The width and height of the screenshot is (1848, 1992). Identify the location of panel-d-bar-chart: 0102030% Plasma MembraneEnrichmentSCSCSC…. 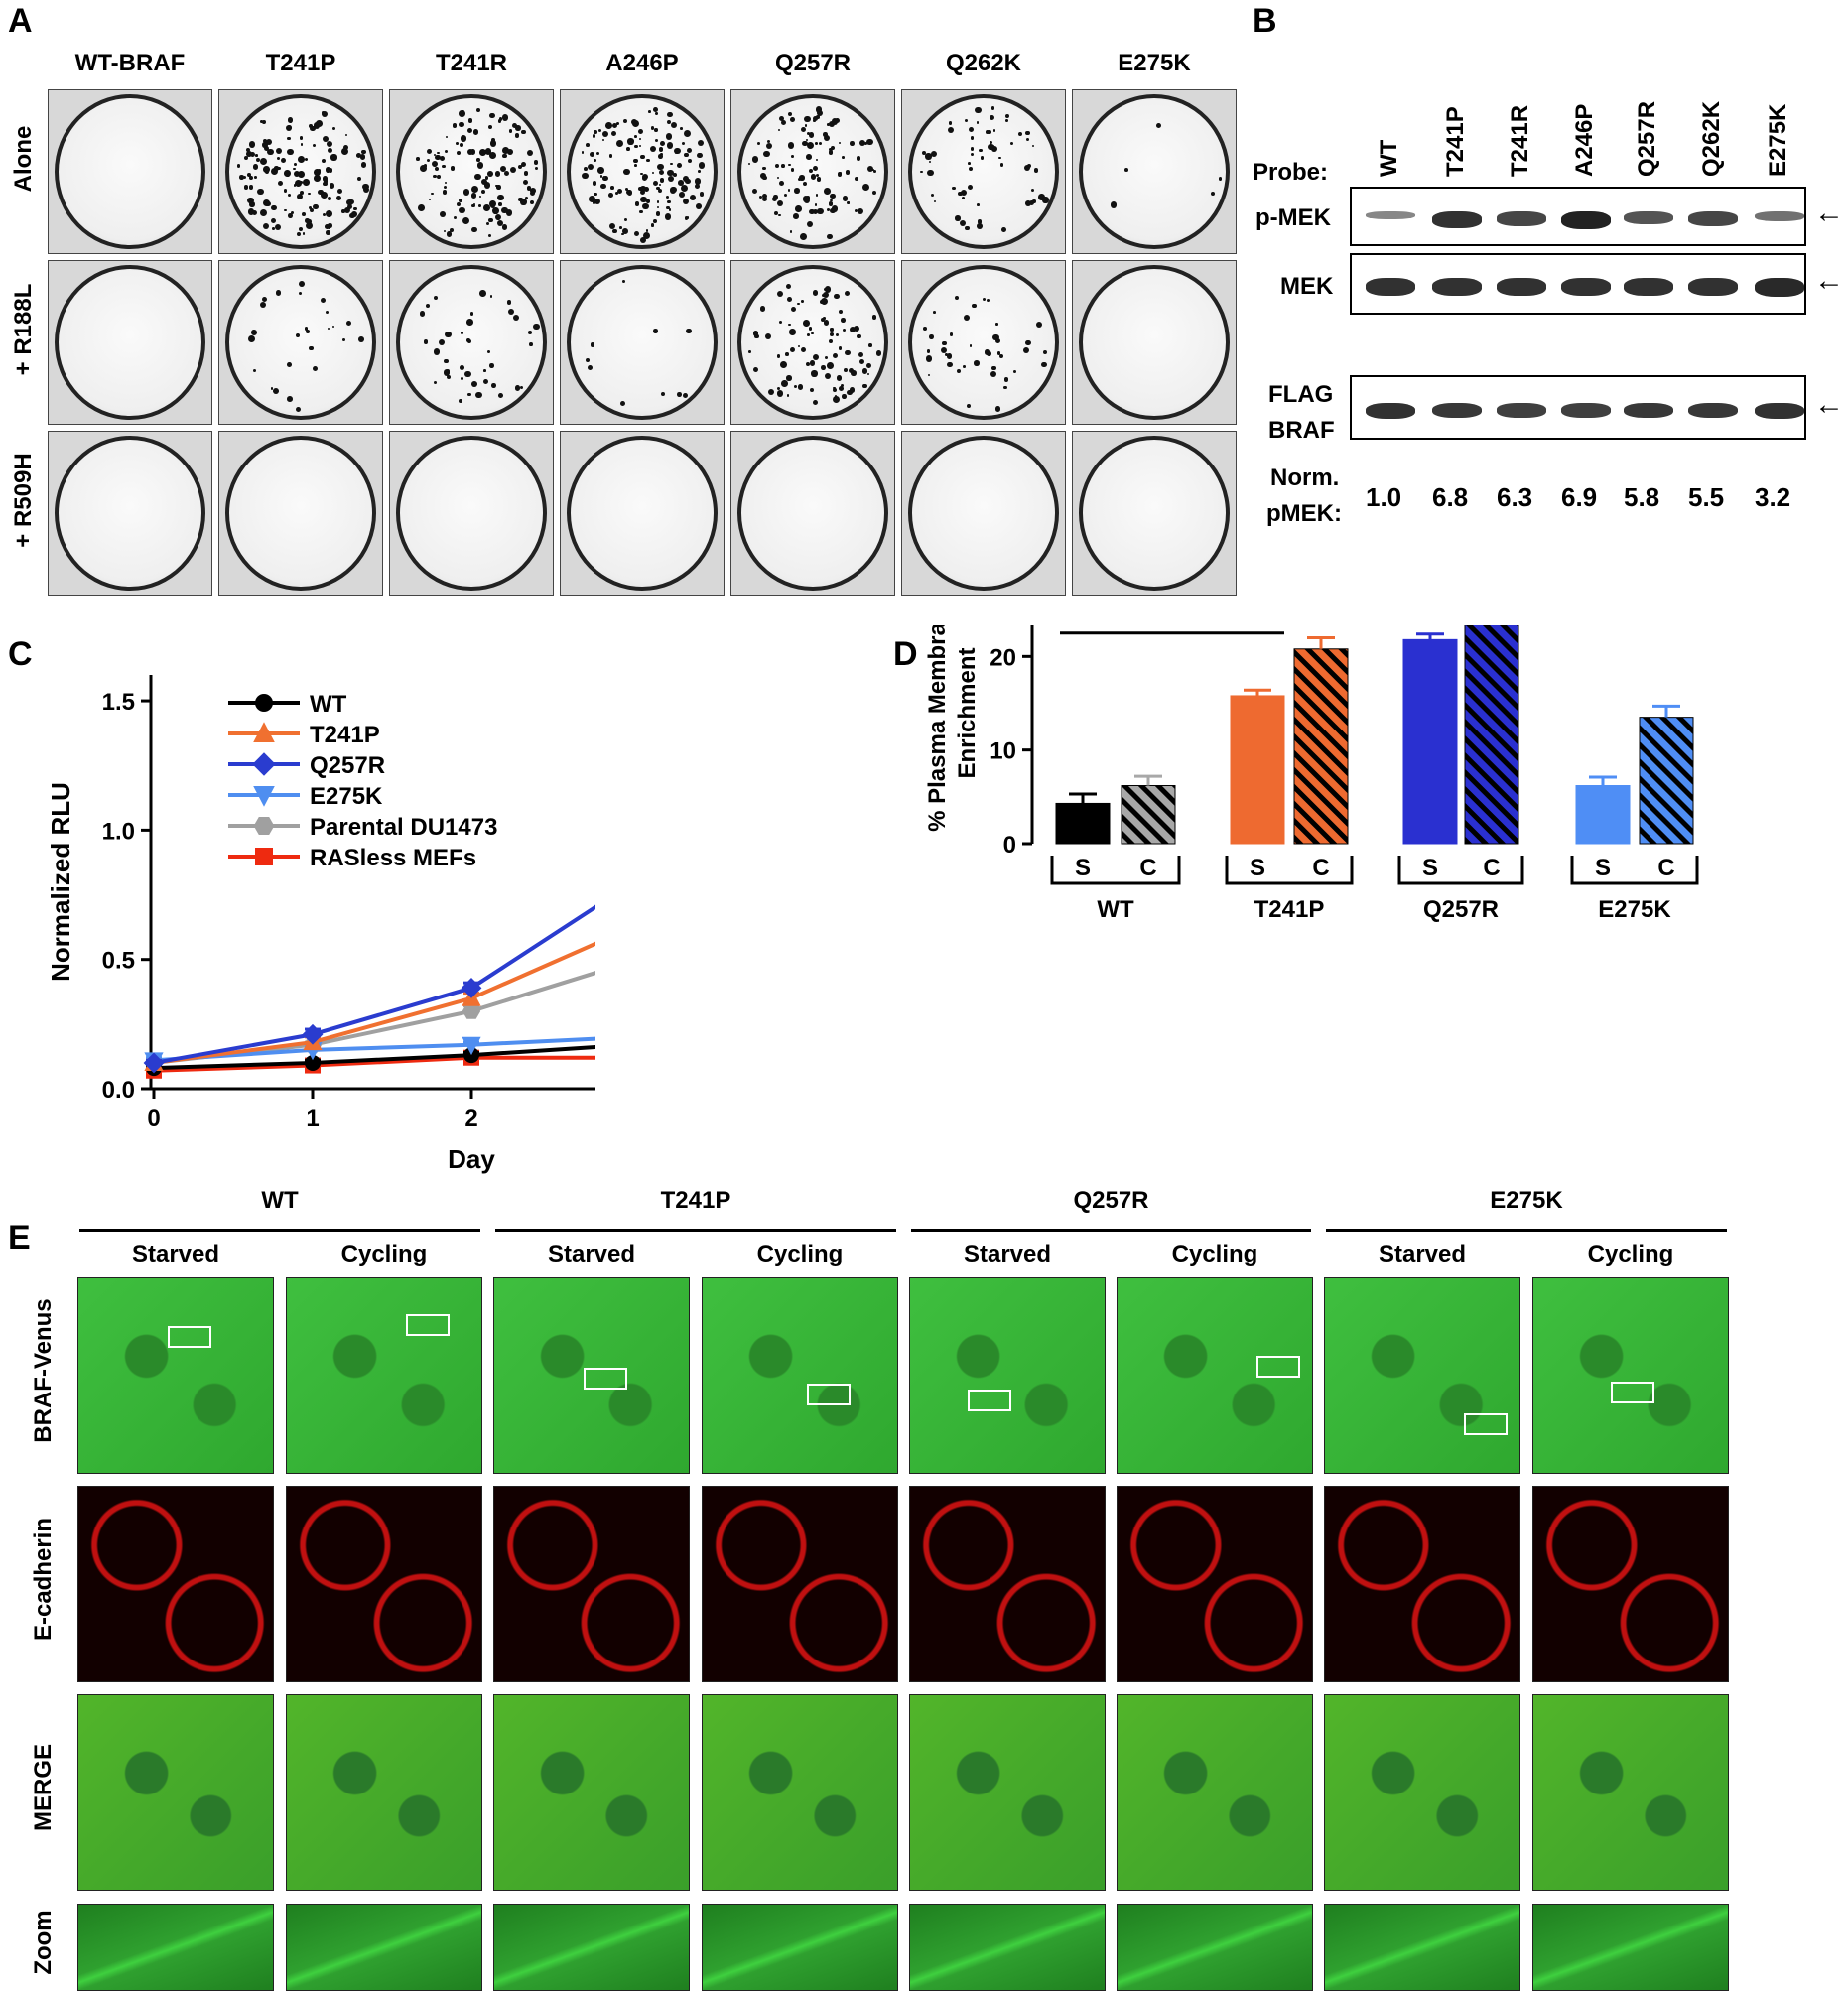
(1311, 774).